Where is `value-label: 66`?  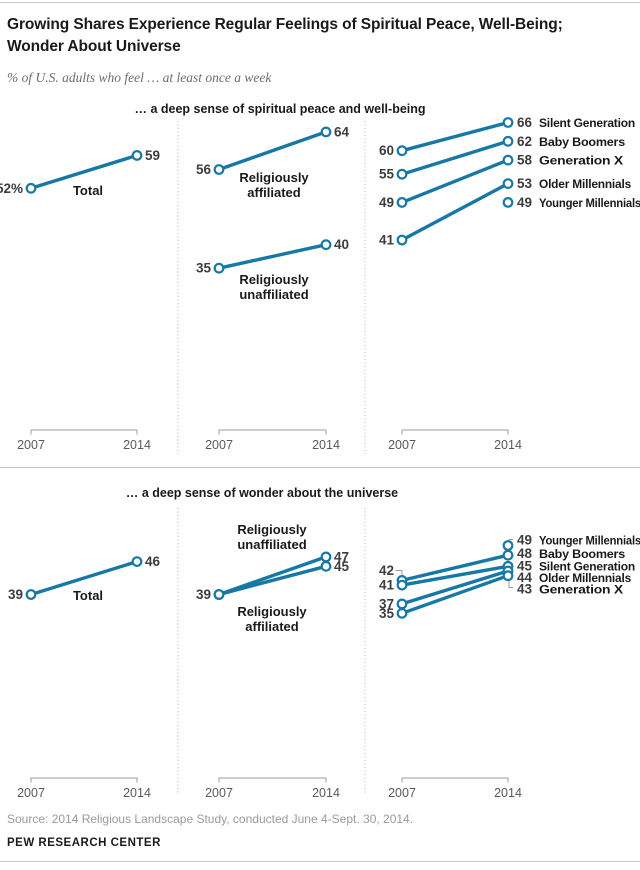 value-label: 66 is located at coordinates (525, 122).